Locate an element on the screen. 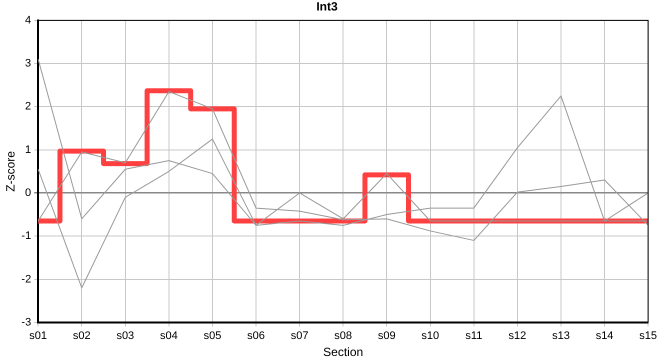  x-tick-label: s15 is located at coordinates (648, 336).